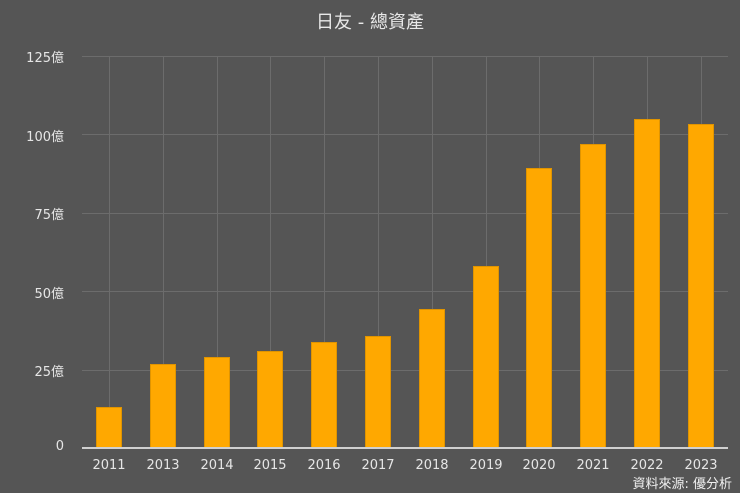  I want to click on bar-2018, so click(432, 378).